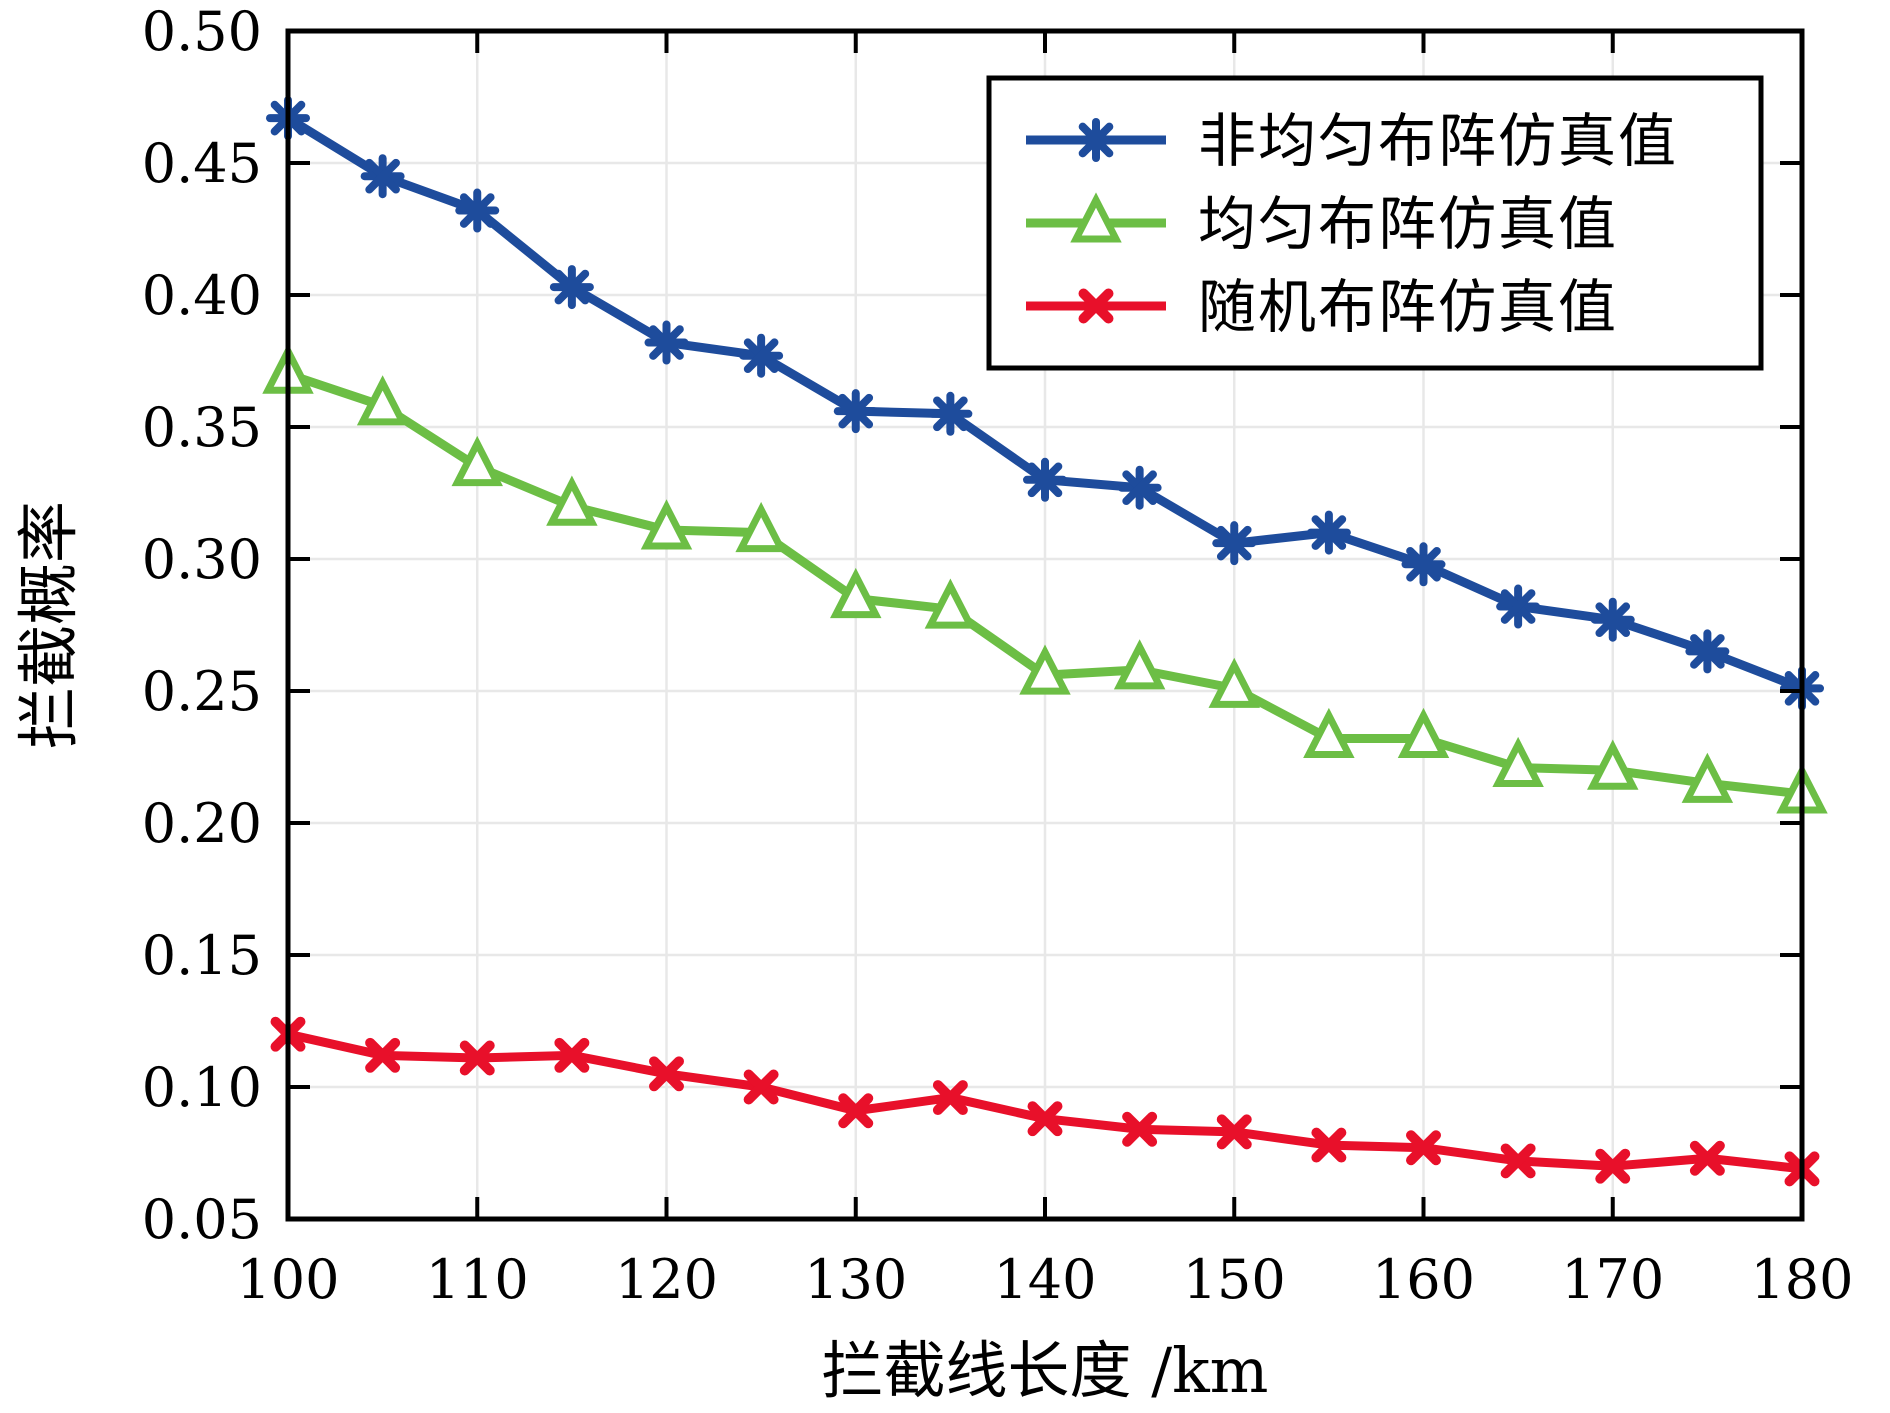 This screenshot has height=1413, width=1890. What do you see at coordinates (202, 823) in the screenshot?
I see `y-tick-label: 0.20` at bounding box center [202, 823].